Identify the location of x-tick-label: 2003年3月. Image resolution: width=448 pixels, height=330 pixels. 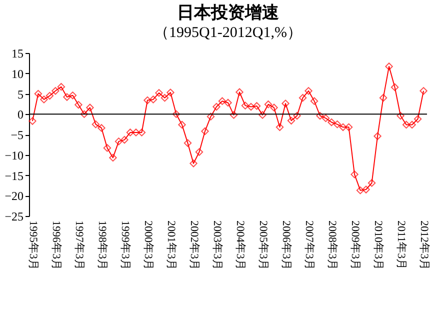
(216, 245).